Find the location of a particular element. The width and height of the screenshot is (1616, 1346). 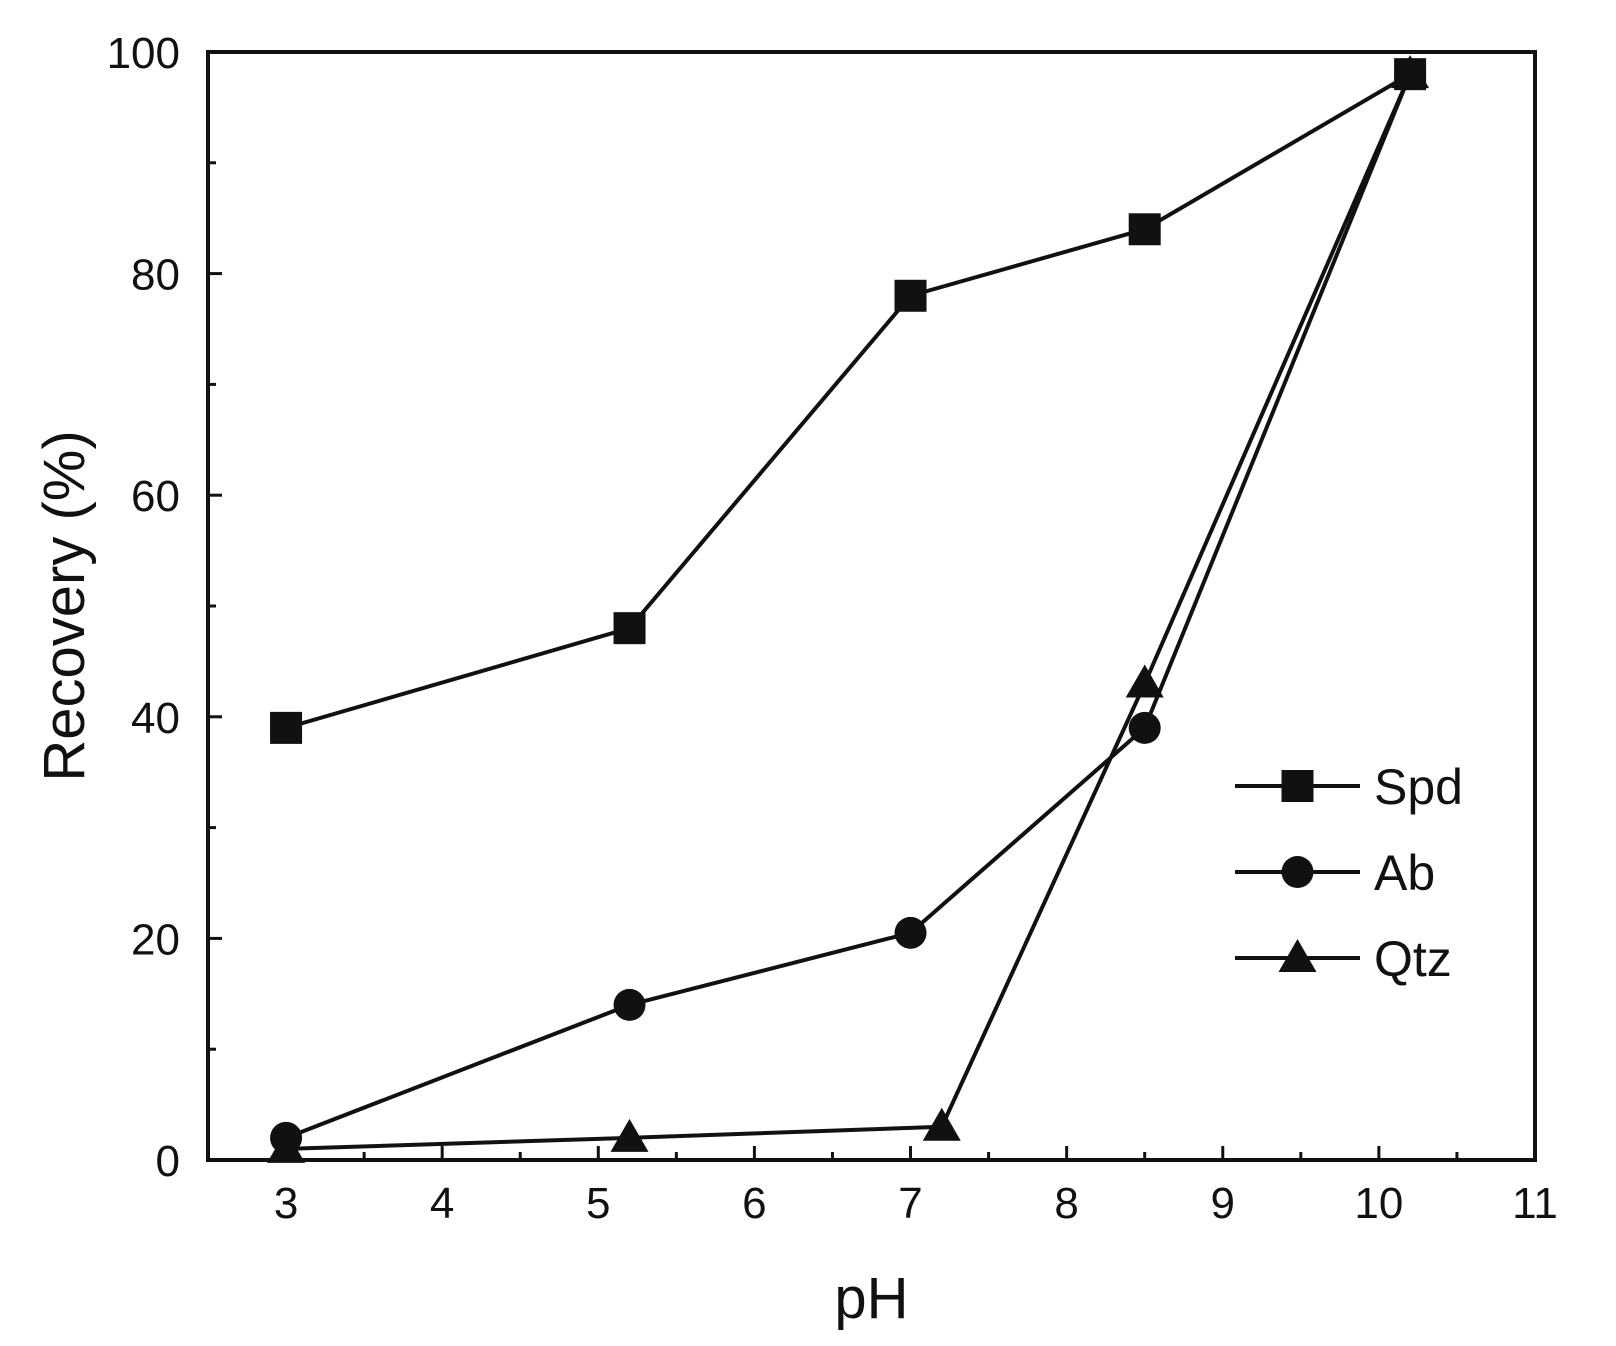

legend-label: Spd is located at coordinates (1418, 787).